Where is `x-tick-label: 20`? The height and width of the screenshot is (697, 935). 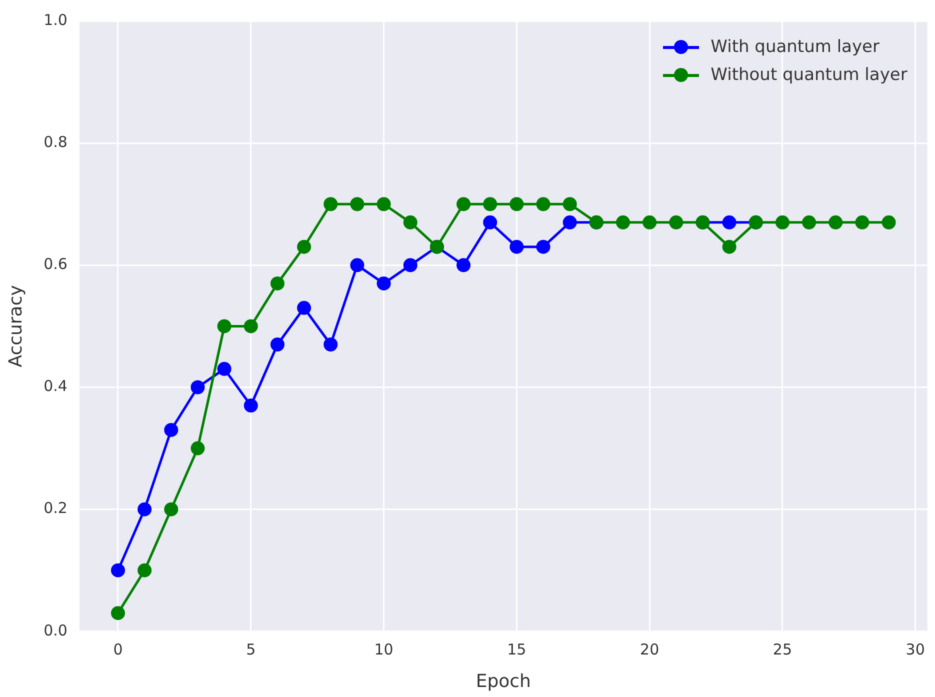 x-tick-label: 20 is located at coordinates (650, 649).